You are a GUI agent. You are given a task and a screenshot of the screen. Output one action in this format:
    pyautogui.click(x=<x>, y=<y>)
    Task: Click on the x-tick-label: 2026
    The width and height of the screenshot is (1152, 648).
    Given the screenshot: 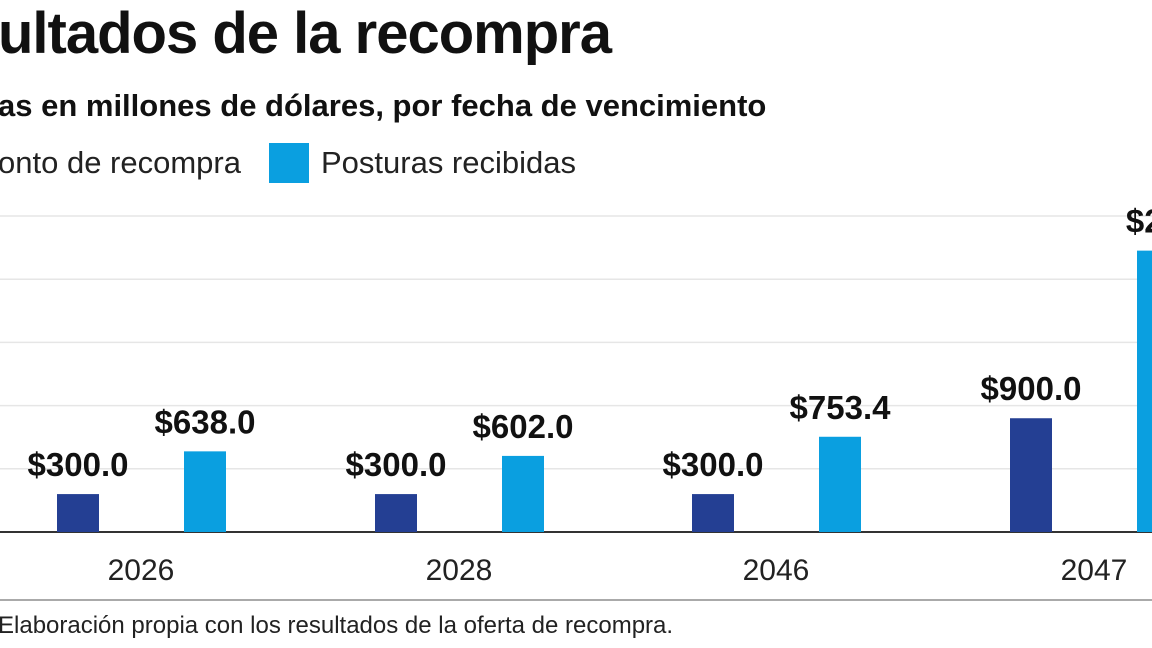 What is the action you would take?
    pyautogui.click(x=141, y=570)
    